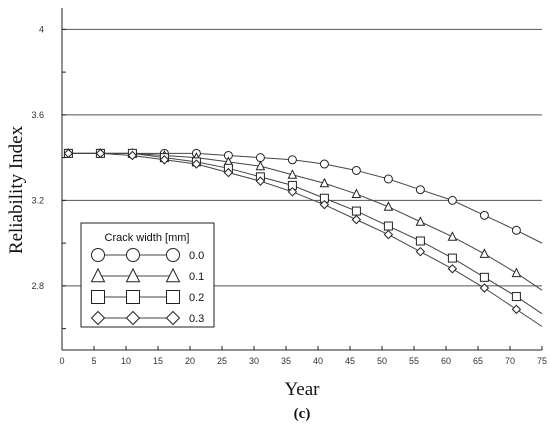 The height and width of the screenshot is (430, 550). What do you see at coordinates (302, 389) in the screenshot?
I see `x-axis-title: Year` at bounding box center [302, 389].